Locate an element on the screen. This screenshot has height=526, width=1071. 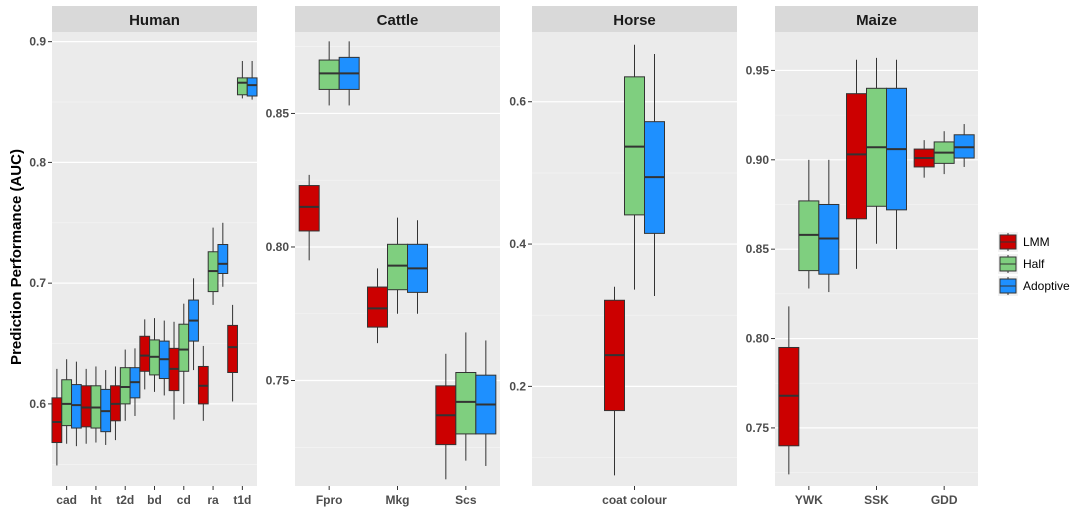
y-tick-label: 0.95 is located at coordinates (758, 70).